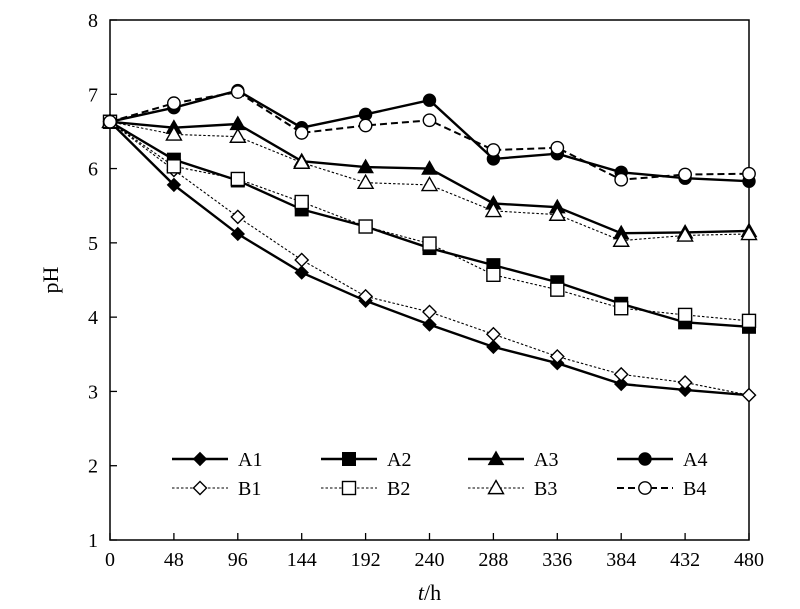  What do you see at coordinates (421, 592) in the screenshot?
I see `x-axis-label-italic: t` at bounding box center [421, 592].